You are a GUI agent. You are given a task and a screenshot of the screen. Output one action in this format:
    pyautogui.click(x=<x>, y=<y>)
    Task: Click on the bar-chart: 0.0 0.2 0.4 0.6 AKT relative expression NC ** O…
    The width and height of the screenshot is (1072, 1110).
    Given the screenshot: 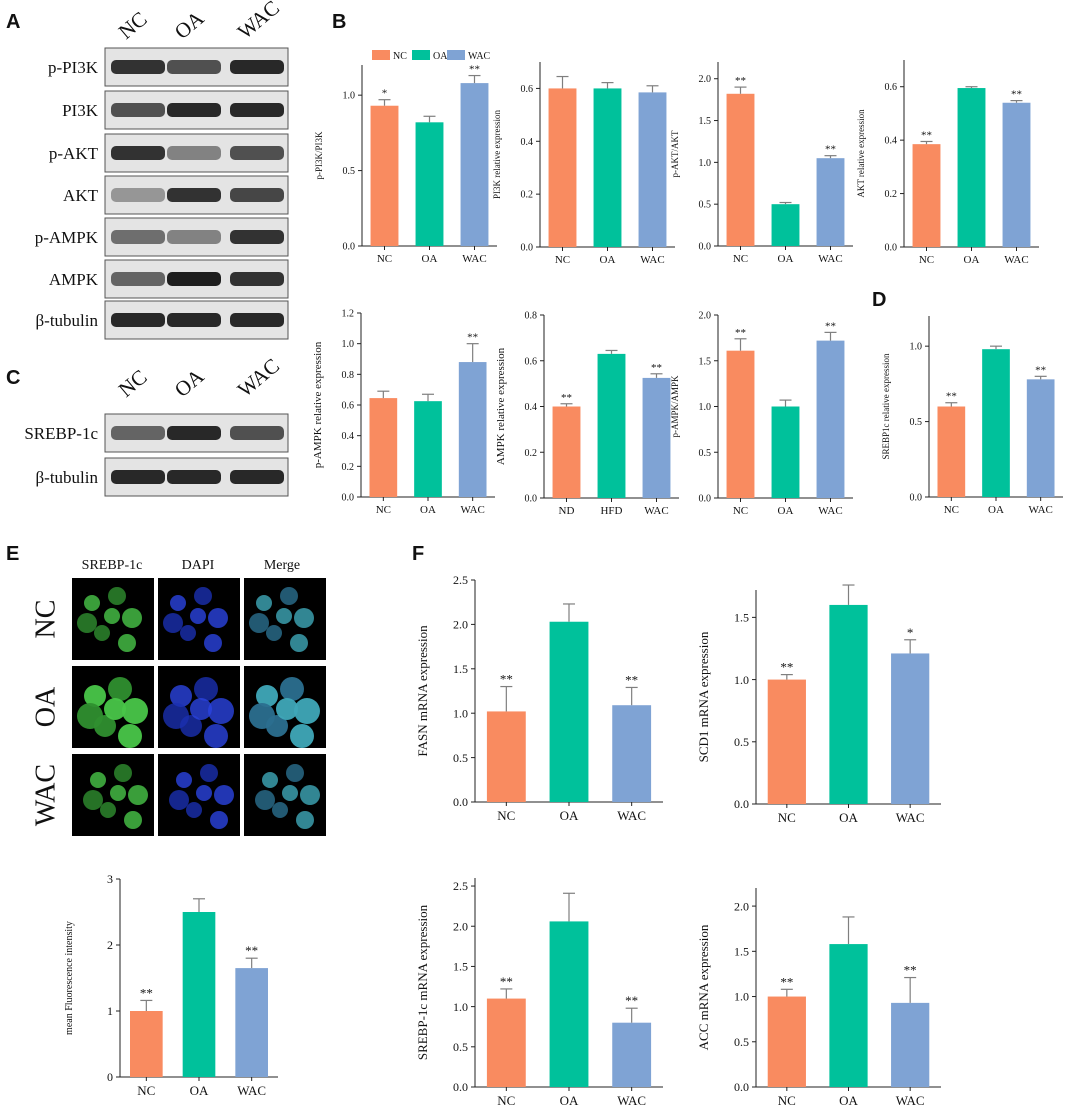 What is the action you would take?
    pyautogui.click(x=947, y=163)
    